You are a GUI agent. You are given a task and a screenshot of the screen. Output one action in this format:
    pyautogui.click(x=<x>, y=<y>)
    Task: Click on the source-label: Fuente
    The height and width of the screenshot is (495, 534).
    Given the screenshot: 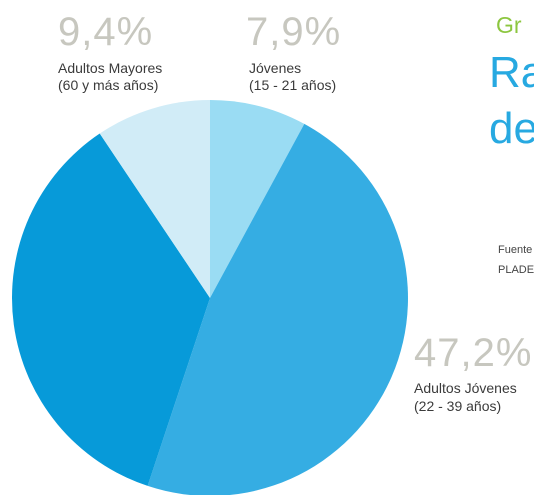 What is the action you would take?
    pyautogui.click(x=515, y=250)
    